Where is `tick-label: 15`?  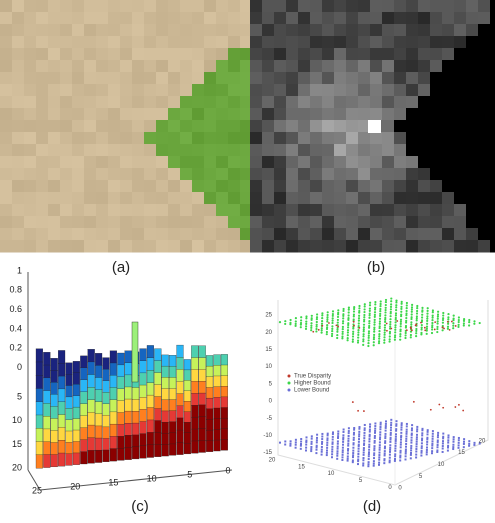
tick-label: 15 is located at coordinates (301, 467).